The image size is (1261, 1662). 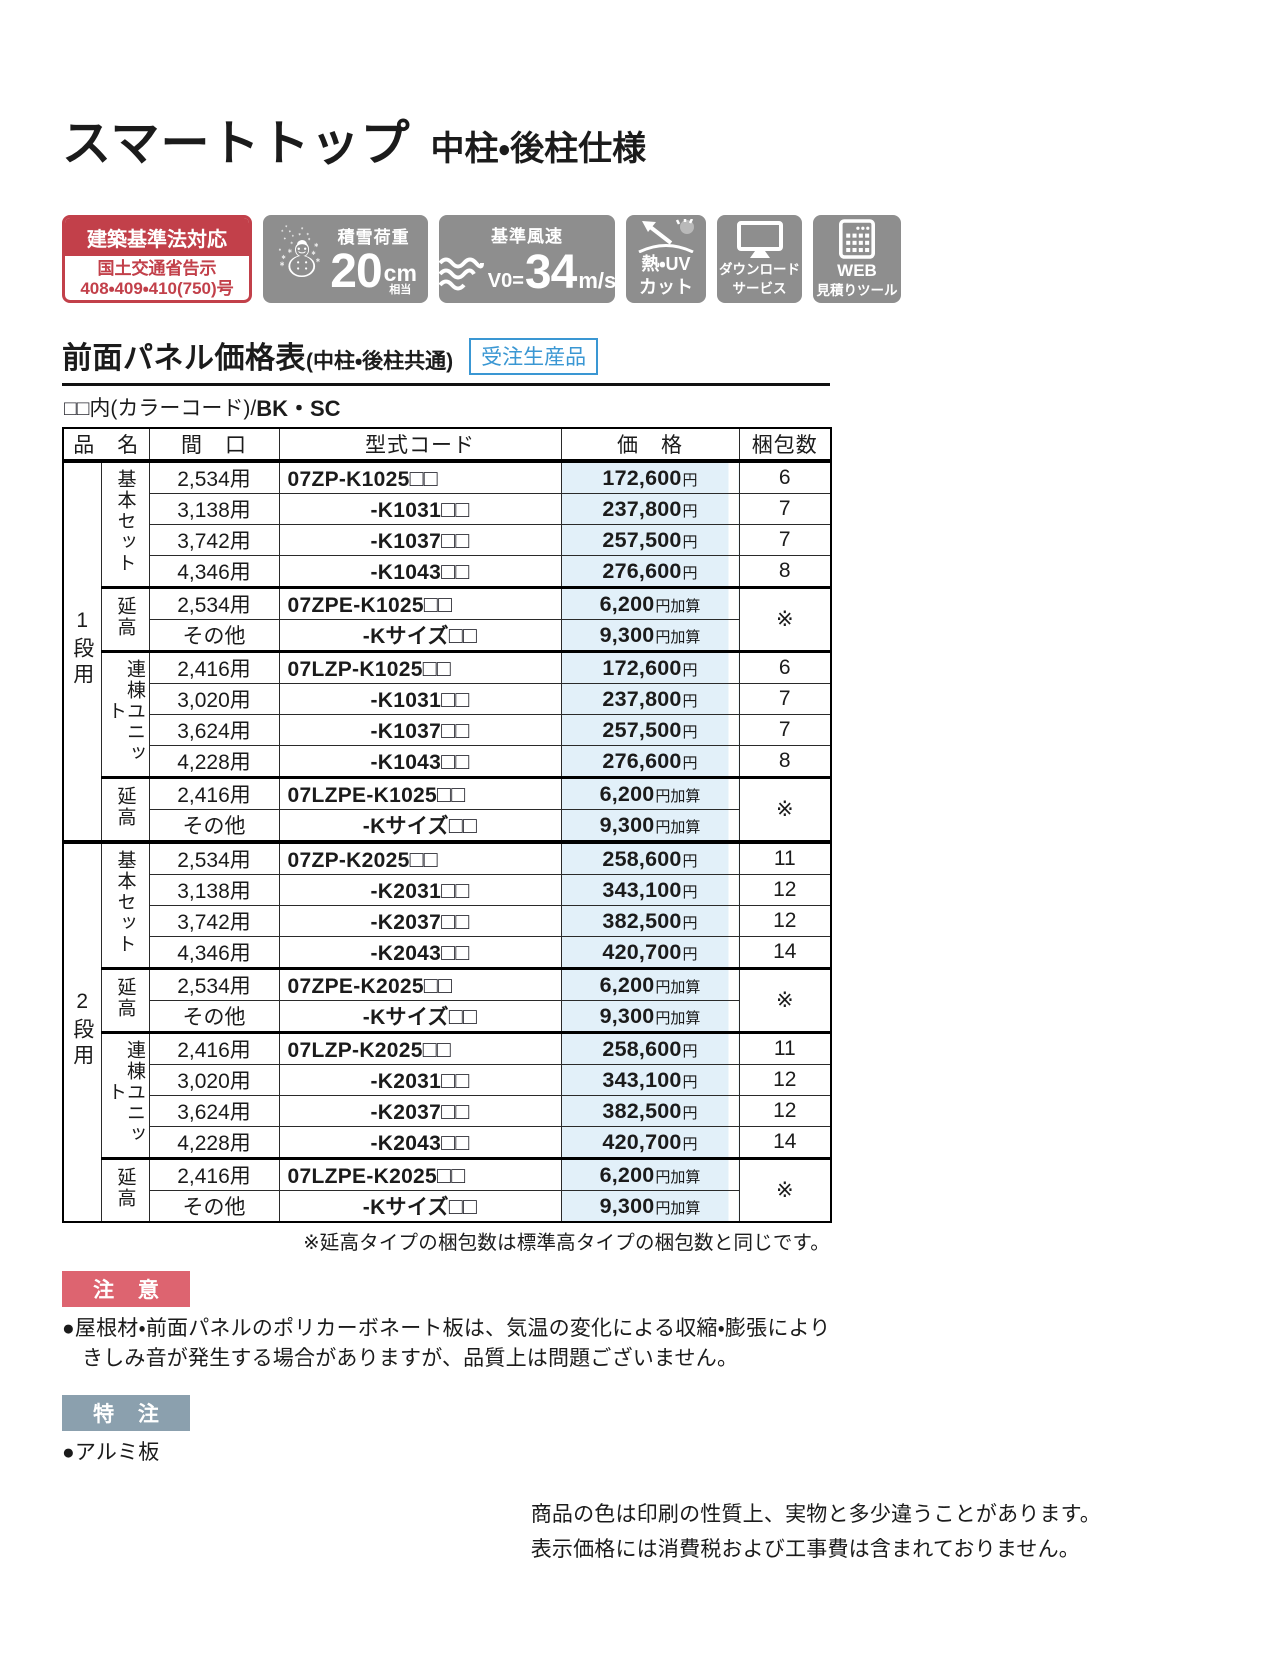 What do you see at coordinates (857, 259) in the screenshot?
I see `web-estimate-badge: WEB 見積りツール` at bounding box center [857, 259].